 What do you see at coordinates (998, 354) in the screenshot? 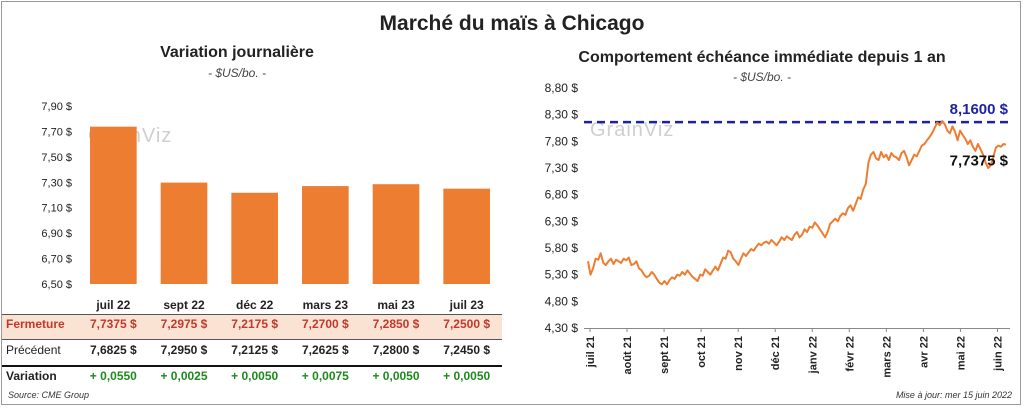
I see `x-tick-label: juin 22` at bounding box center [998, 354].